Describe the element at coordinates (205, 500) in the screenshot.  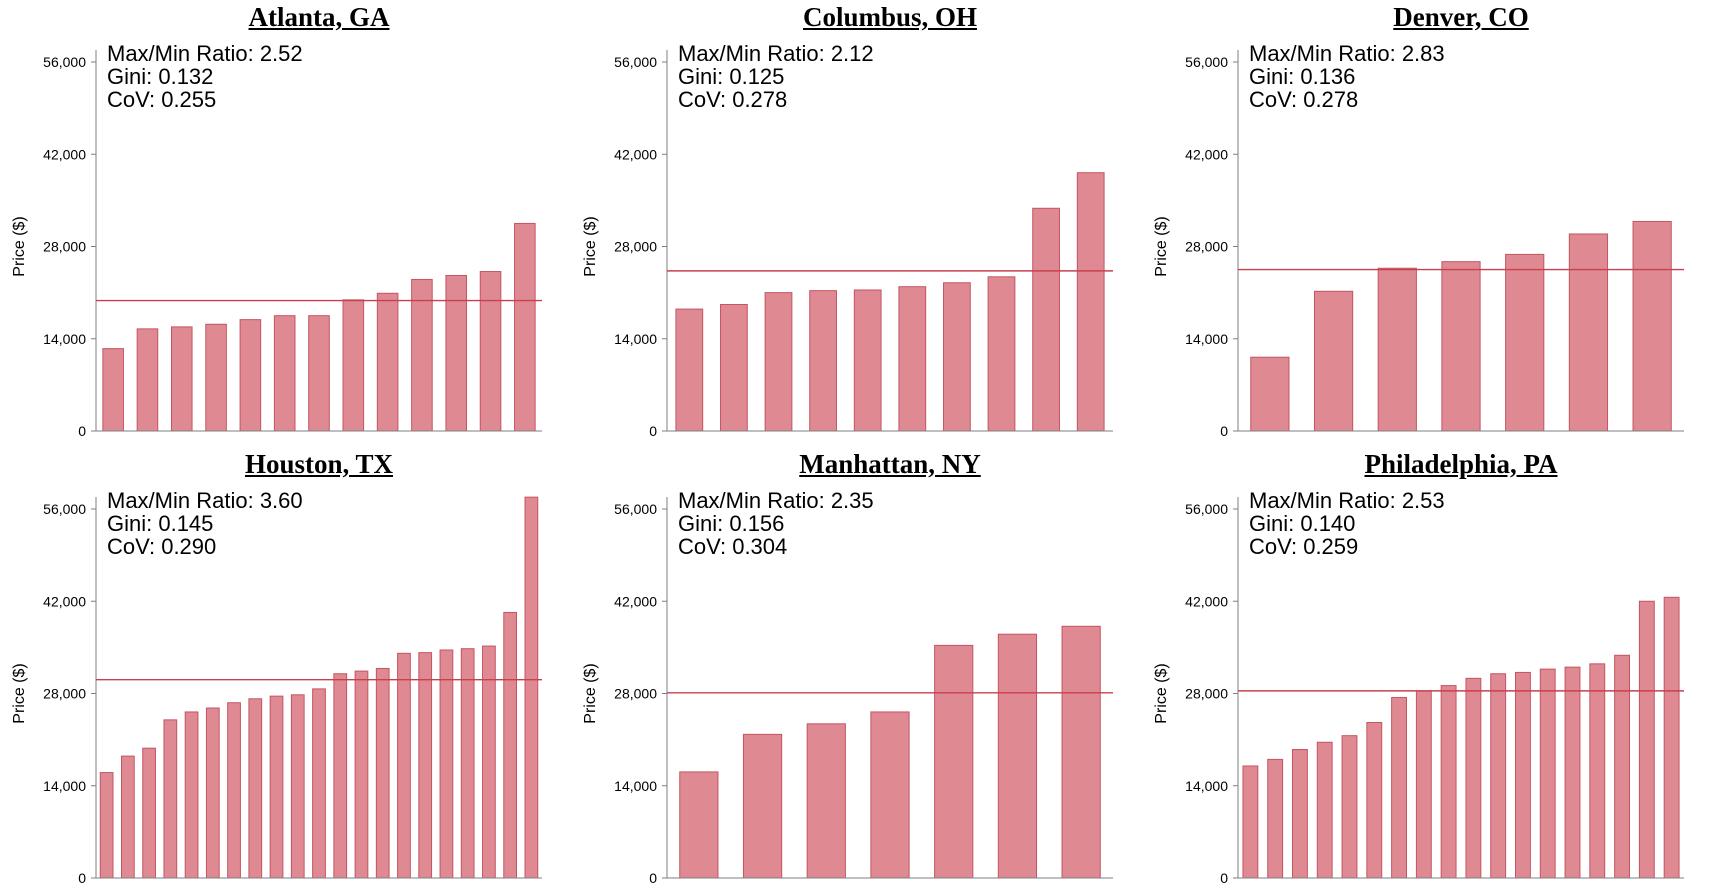
I see `stat-label: Max/Min Ratio: 3.60` at that location.